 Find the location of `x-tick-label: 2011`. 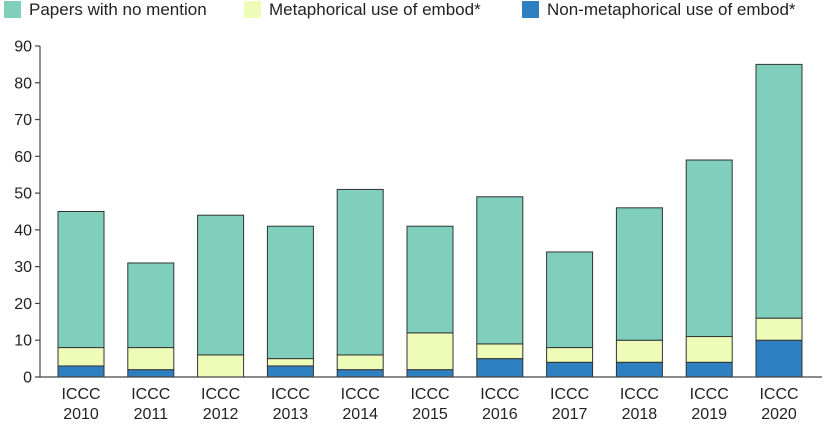

x-tick-label: 2011 is located at coordinates (151, 414).